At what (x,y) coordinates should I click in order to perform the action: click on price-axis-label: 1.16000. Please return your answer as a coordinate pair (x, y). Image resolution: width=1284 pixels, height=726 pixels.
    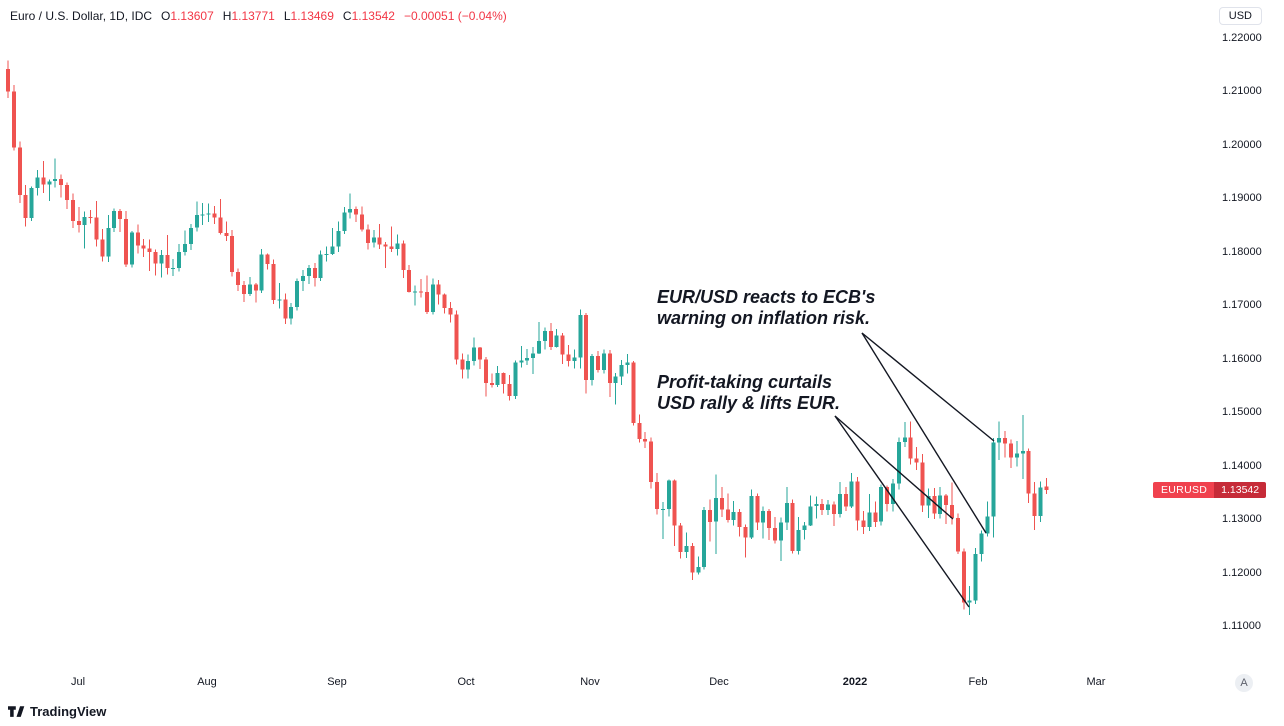
    Looking at the image, I should click on (1242, 358).